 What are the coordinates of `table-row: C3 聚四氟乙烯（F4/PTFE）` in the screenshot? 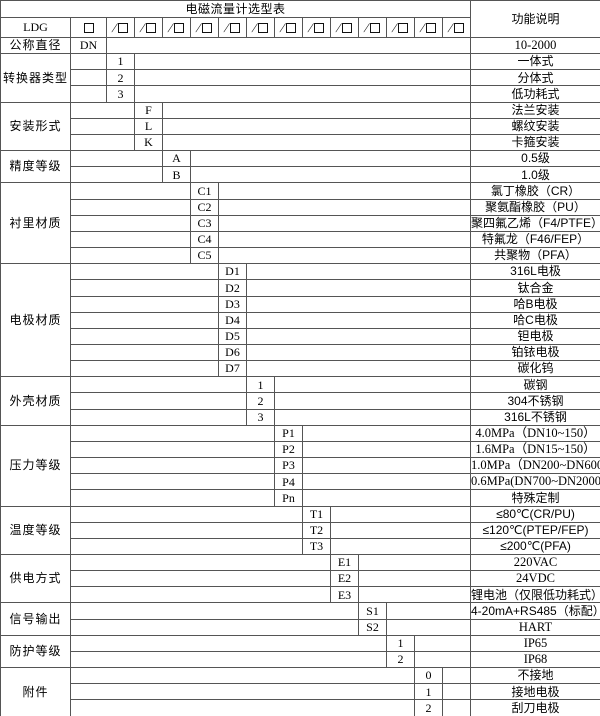 It's located at (300, 223).